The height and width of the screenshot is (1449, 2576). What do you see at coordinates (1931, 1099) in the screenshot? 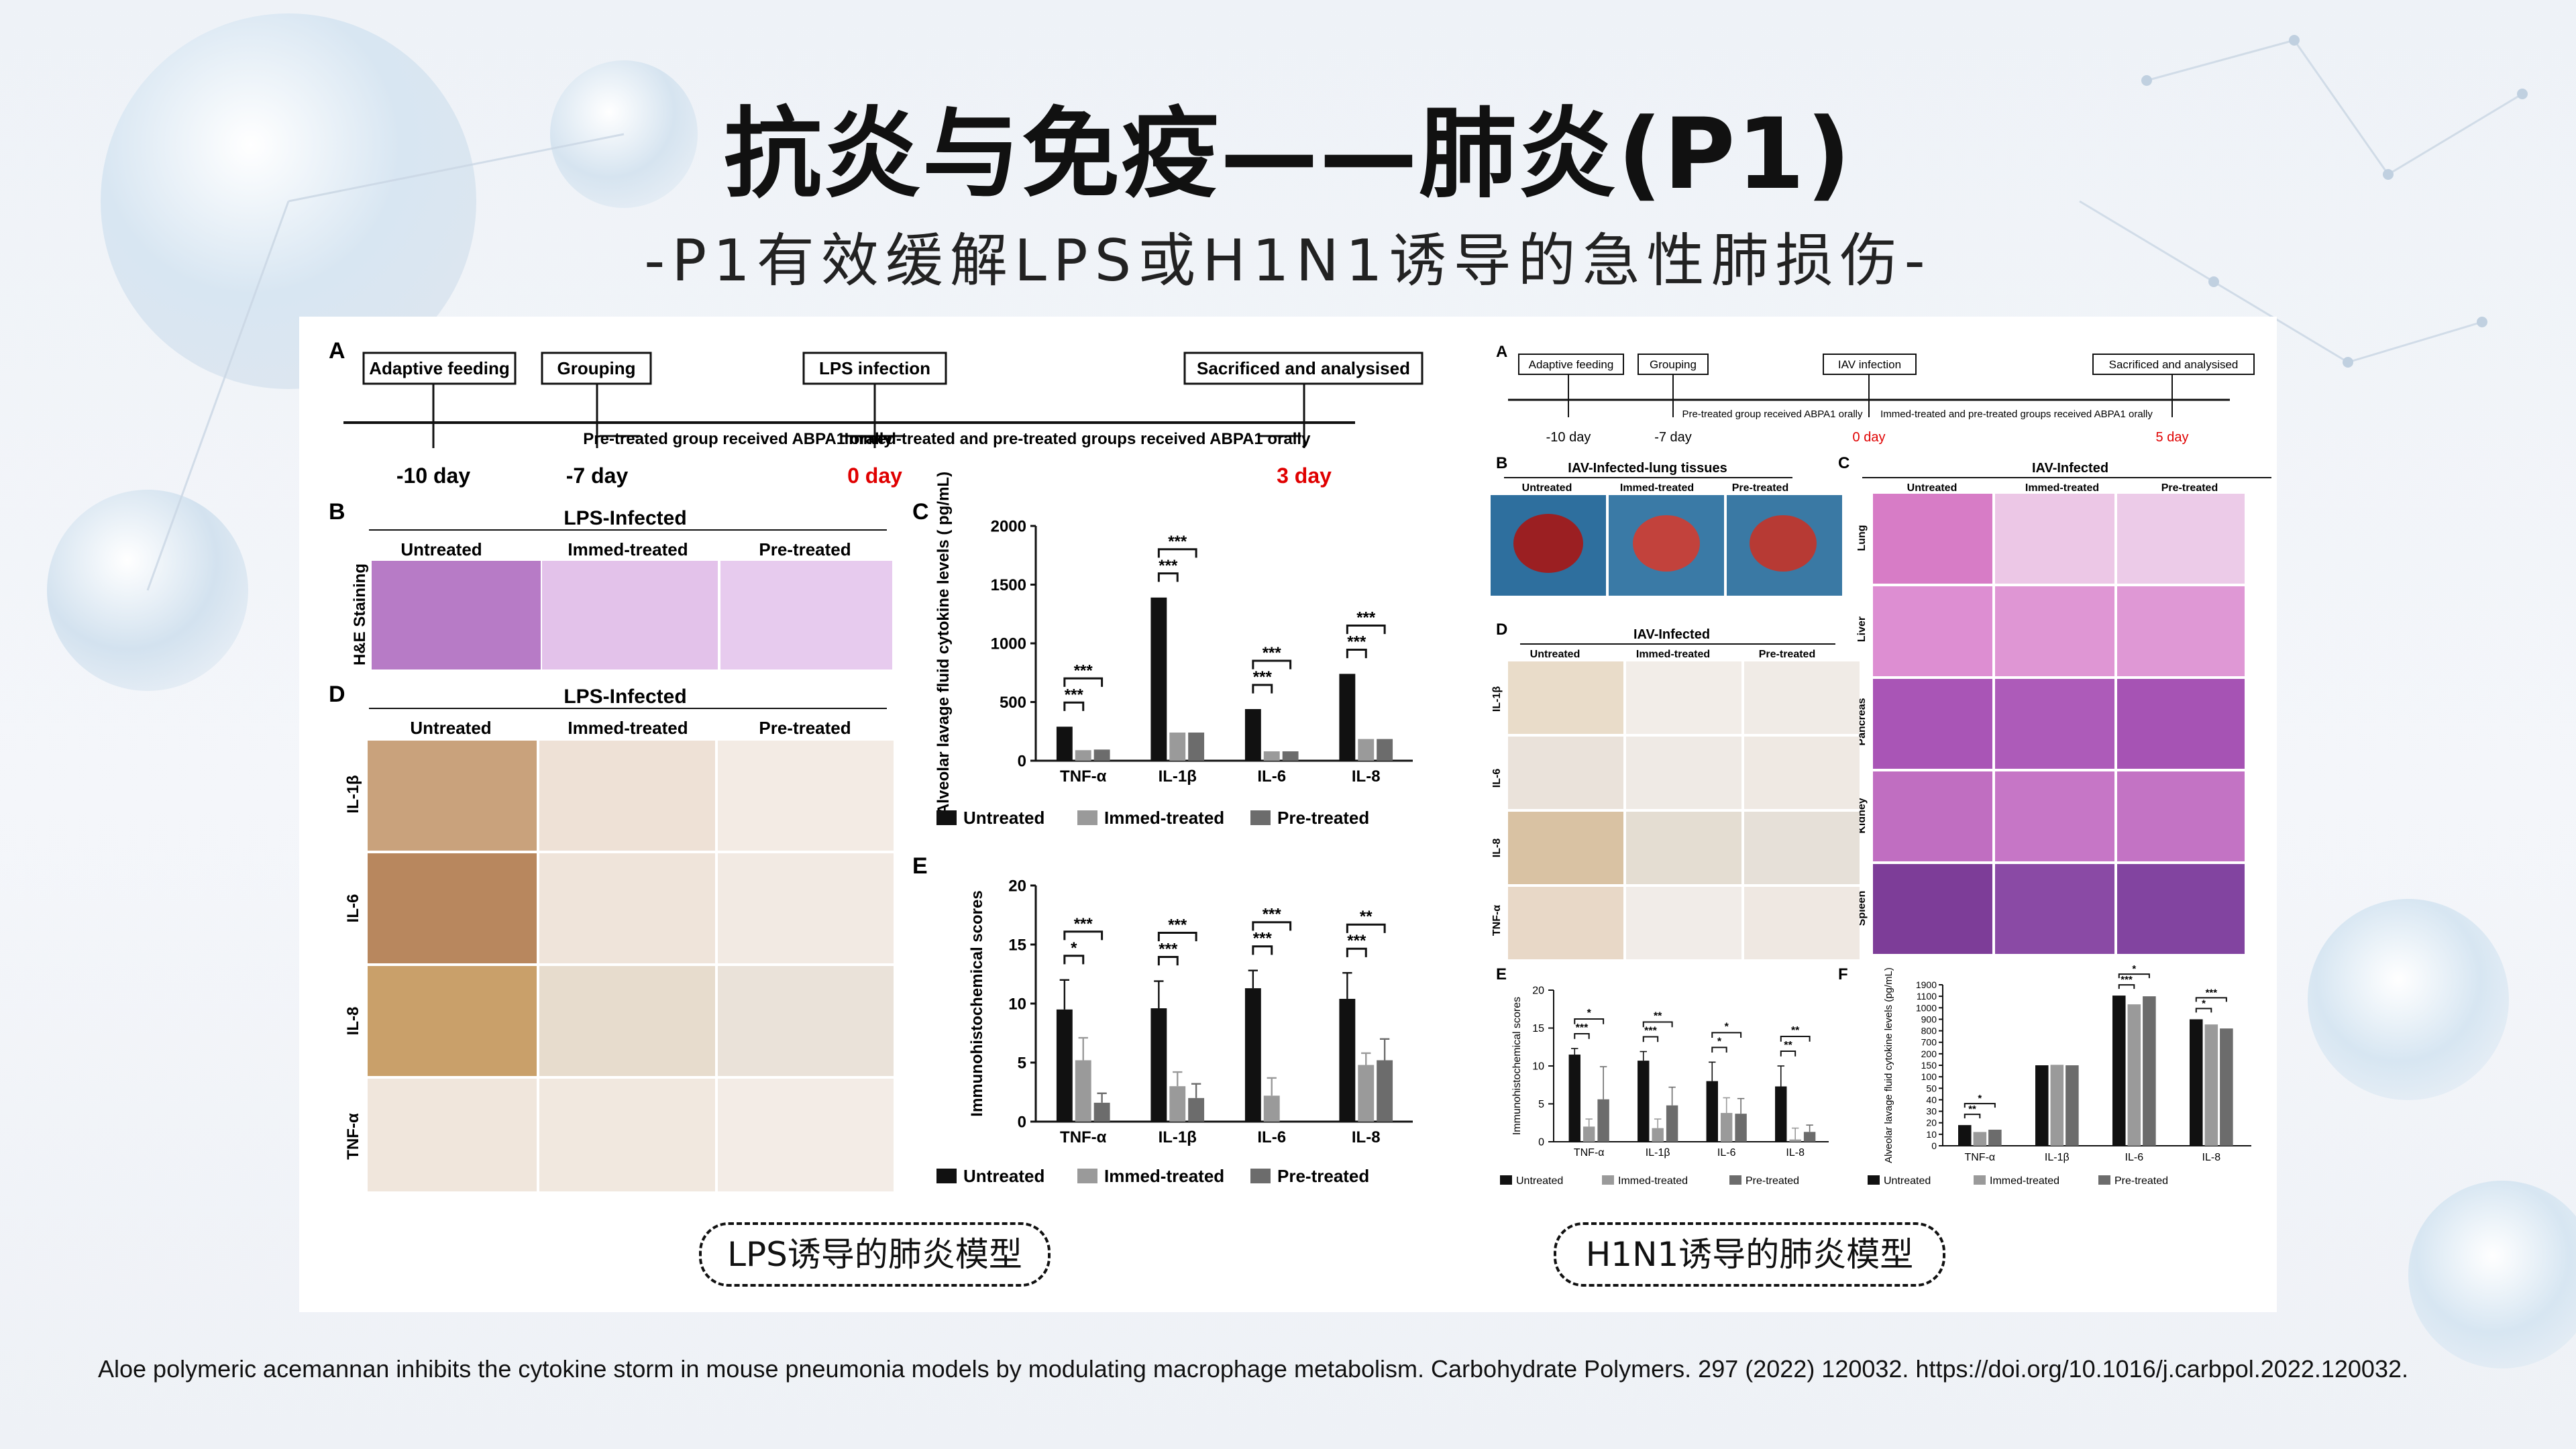
I see `y-tick-label: 40` at bounding box center [1931, 1099].